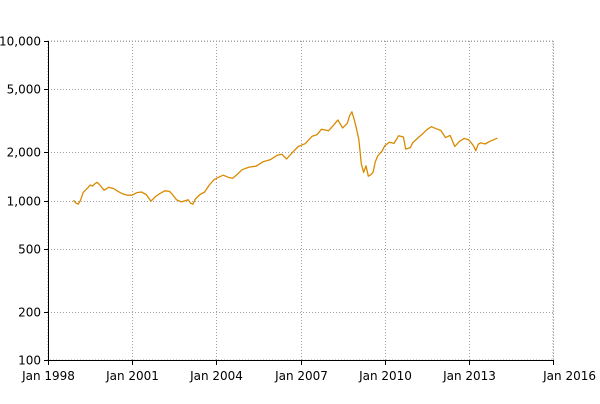 The image size is (600, 404). What do you see at coordinates (569, 376) in the screenshot?
I see `x-tick-label: Jan 2016` at bounding box center [569, 376].